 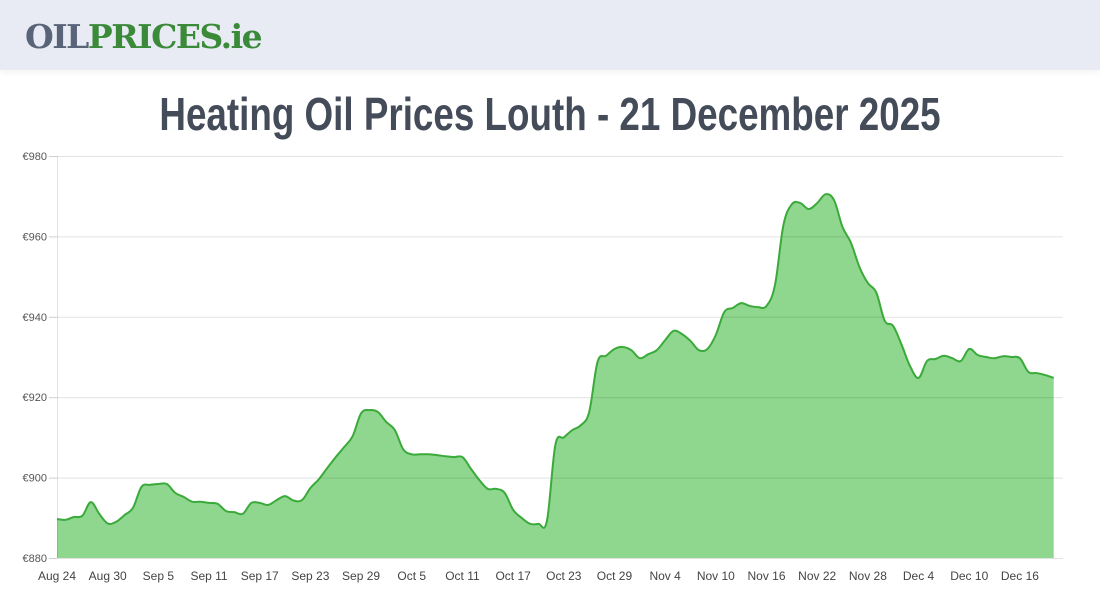 What do you see at coordinates (665, 576) in the screenshot?
I see `x-tick-label: Nov 4` at bounding box center [665, 576].